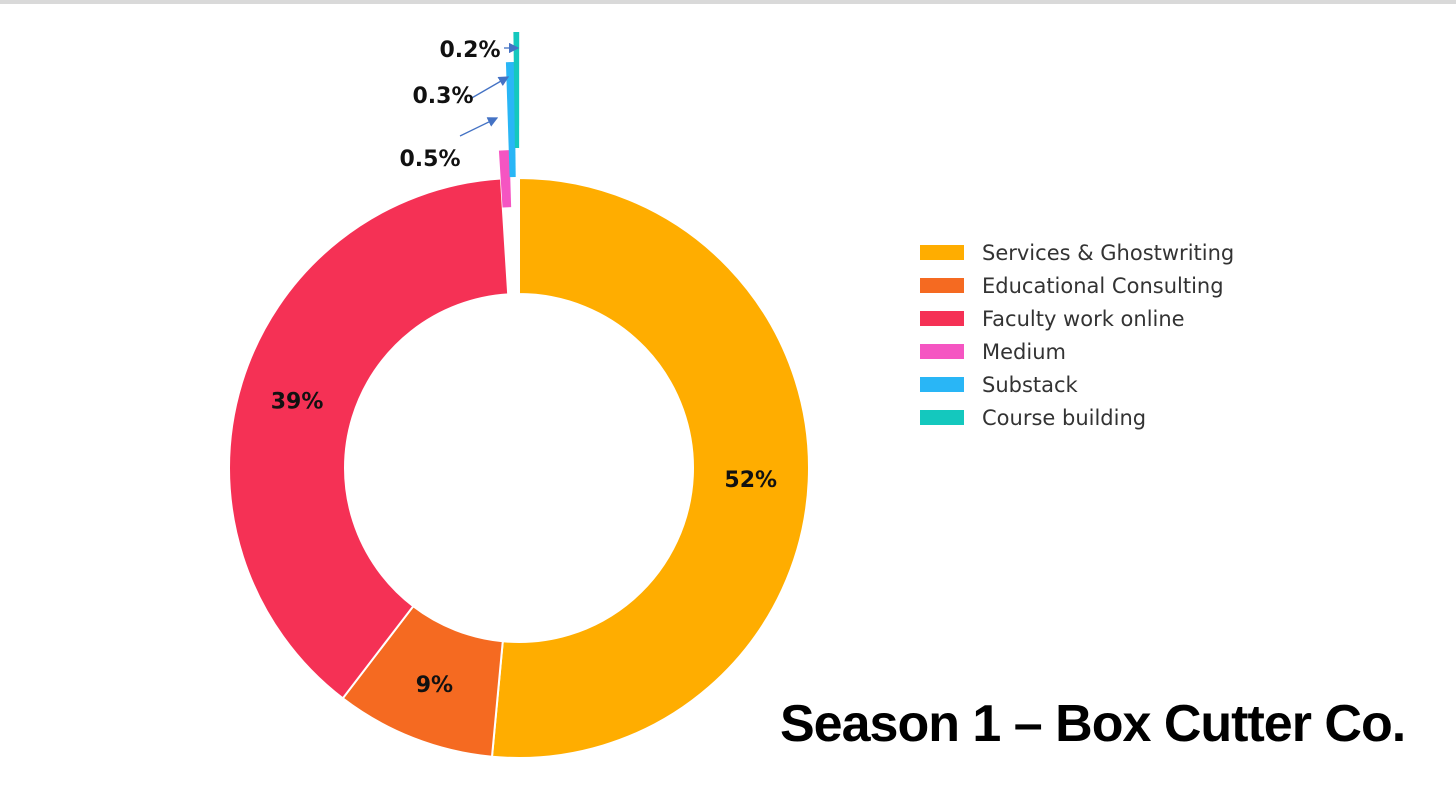 Image resolution: width=1456 pixels, height=807 pixels. Describe the element at coordinates (429, 159) in the screenshot. I see `data-label-medium: 0.5%` at that location.